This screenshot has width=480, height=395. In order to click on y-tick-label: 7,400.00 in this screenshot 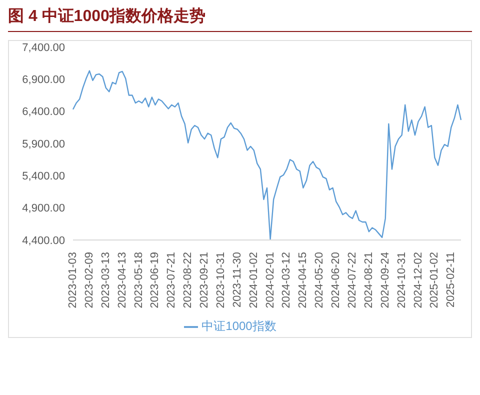, I will do `click(43, 48)`.